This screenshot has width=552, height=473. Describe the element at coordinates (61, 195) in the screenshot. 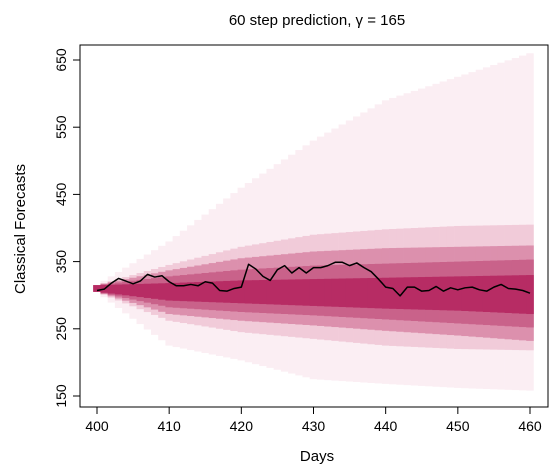

I see `y-tick-label-450: 450` at that location.